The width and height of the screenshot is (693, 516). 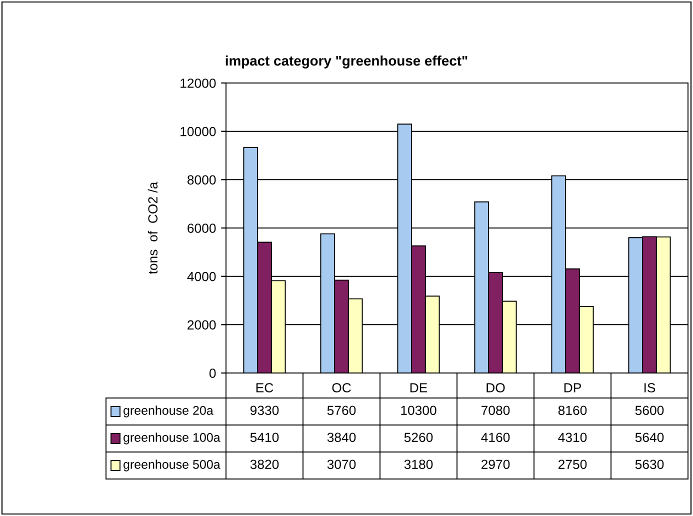 What do you see at coordinates (172, 438) in the screenshot?
I see `legend-label: greenhouse 100a` at bounding box center [172, 438].